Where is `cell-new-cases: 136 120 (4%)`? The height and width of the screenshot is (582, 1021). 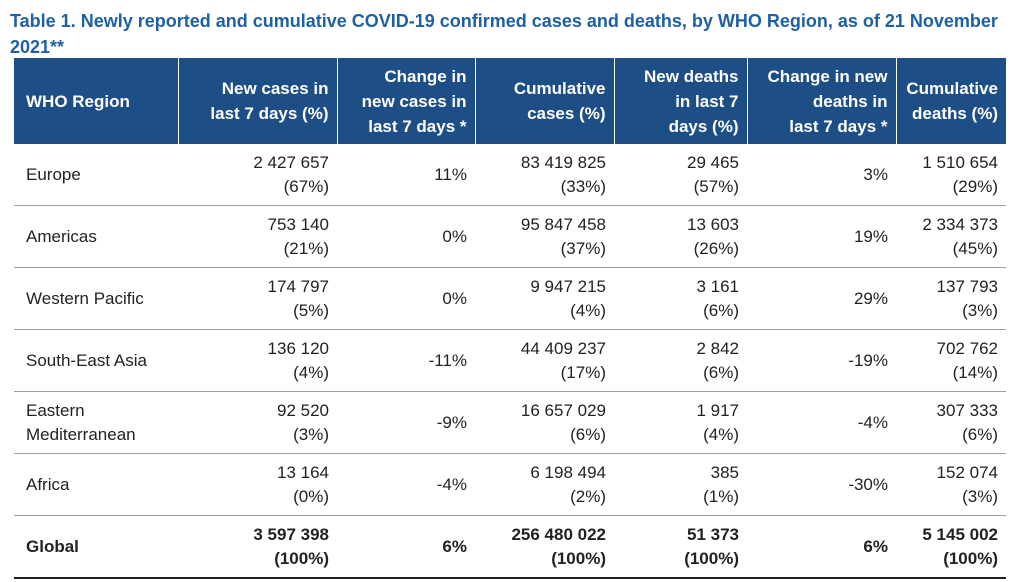
cell-new-cases: 136 120 (4%) is located at coordinates (257, 360).